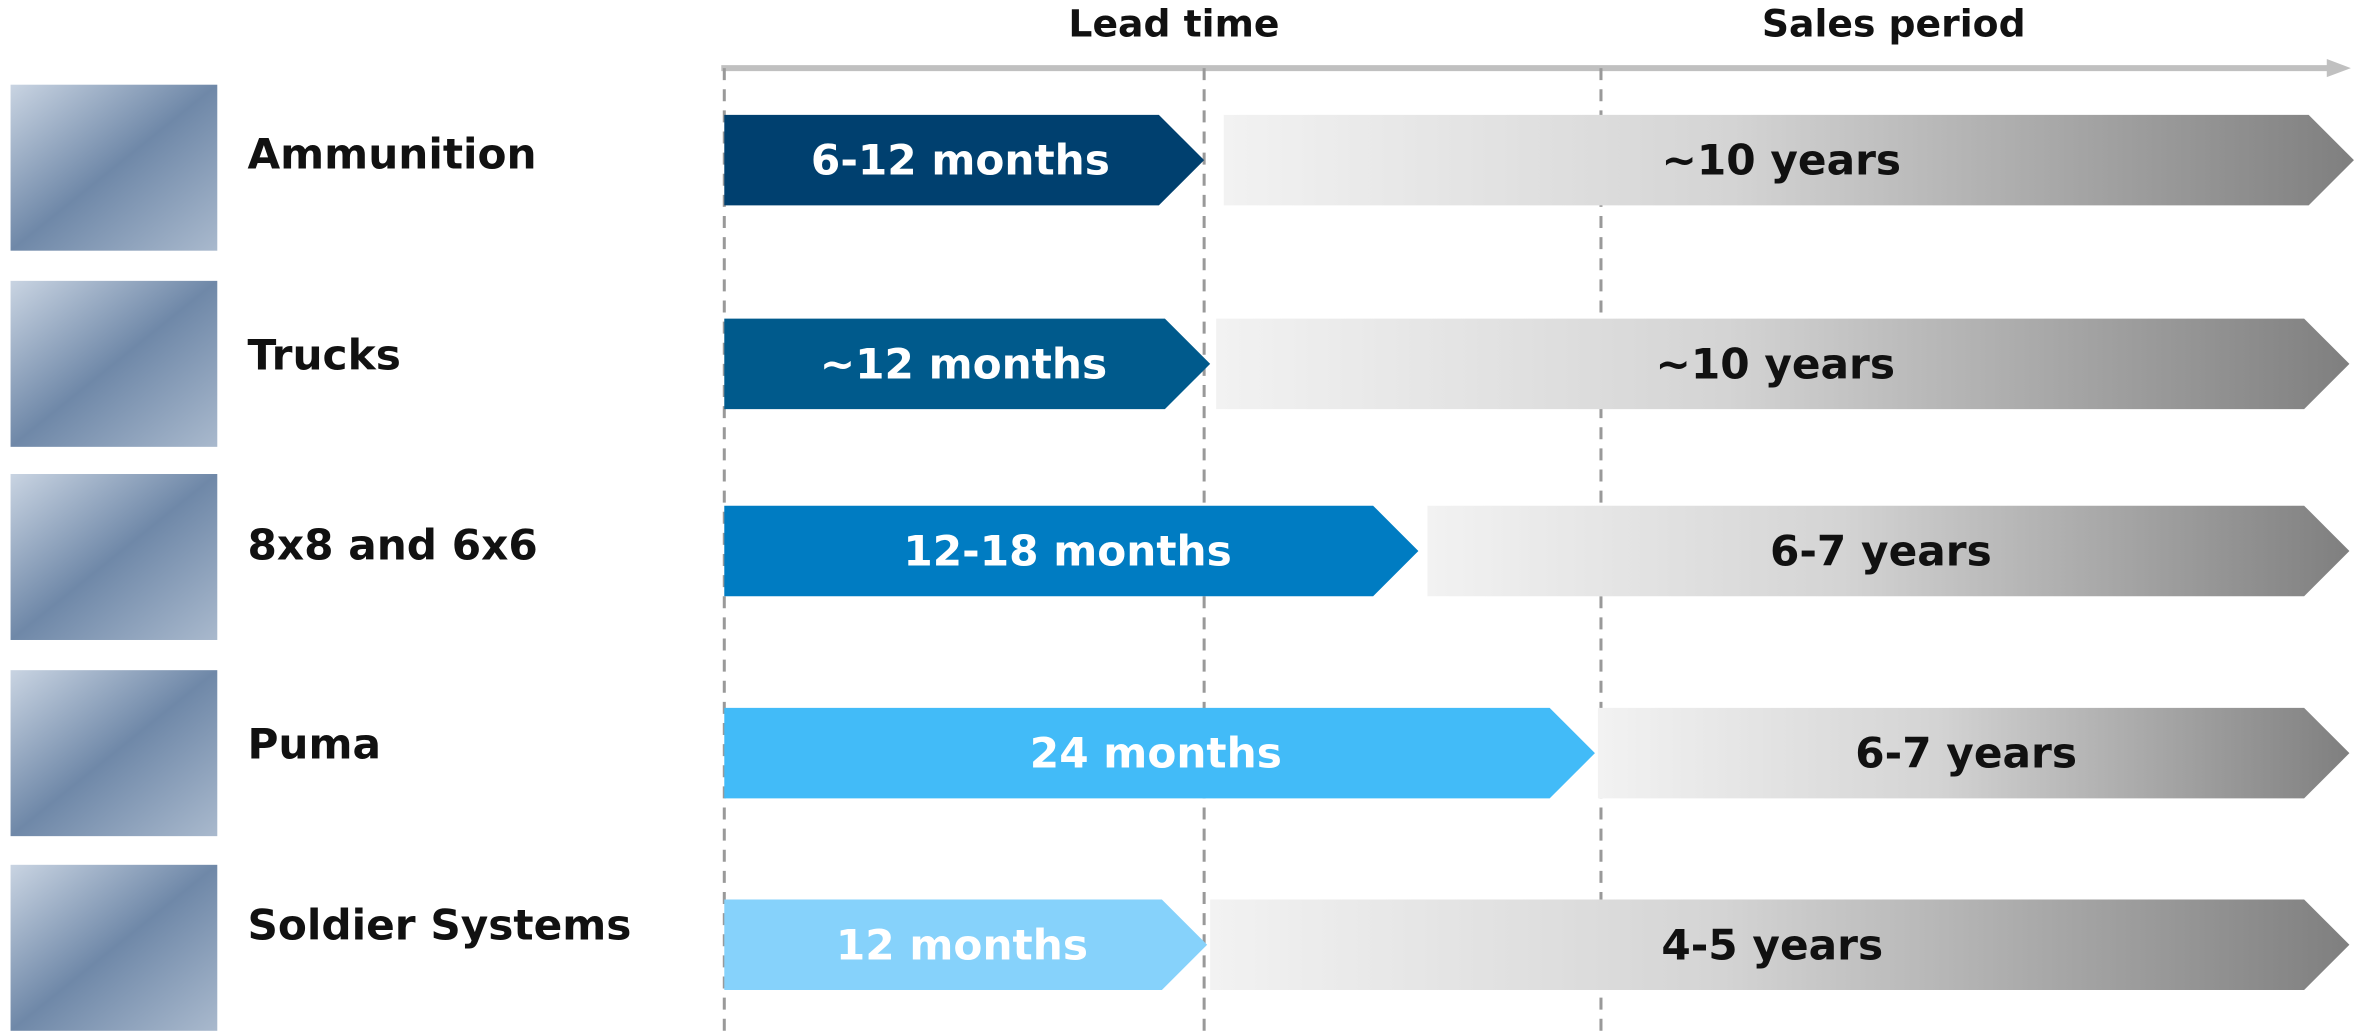  I want to click on row-label: 8x8 and 6x6, so click(392, 544).